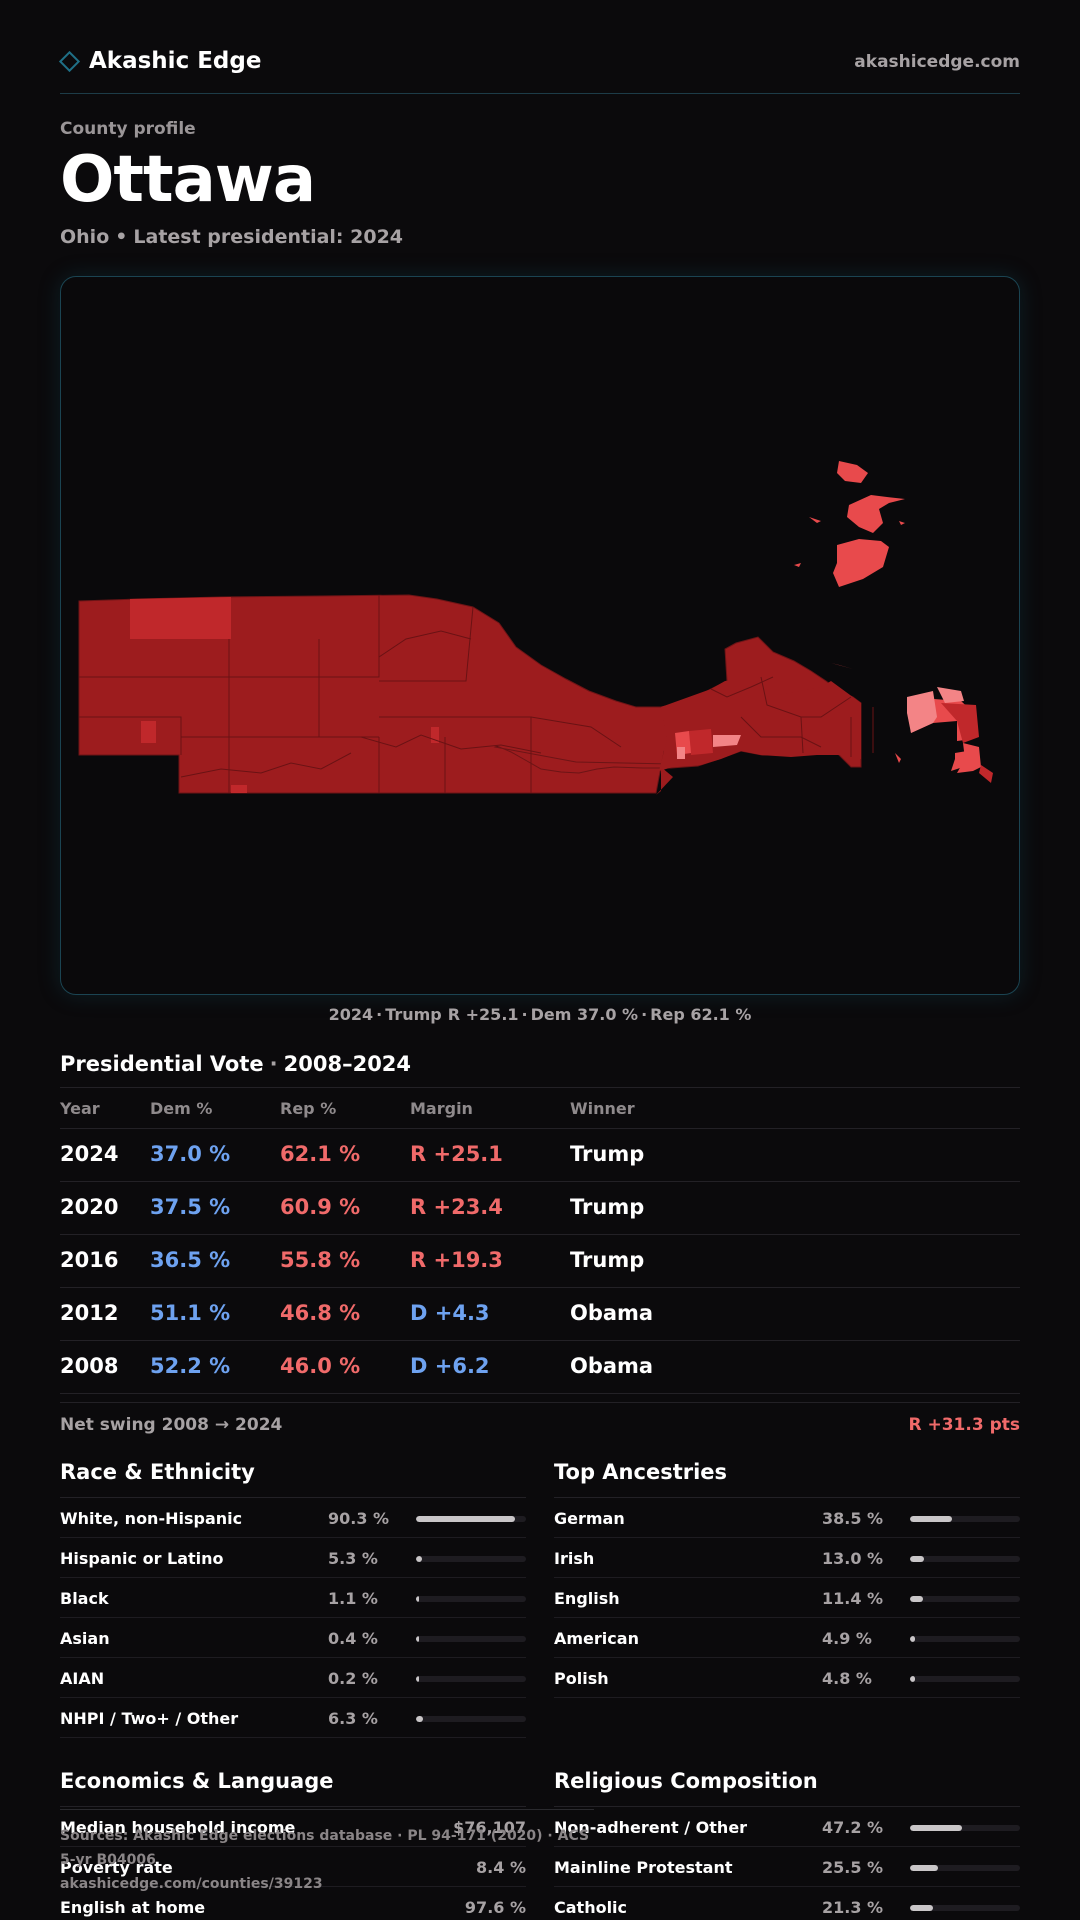  Describe the element at coordinates (591, 1907) in the screenshot. I see `stat-label: Catholic` at that location.